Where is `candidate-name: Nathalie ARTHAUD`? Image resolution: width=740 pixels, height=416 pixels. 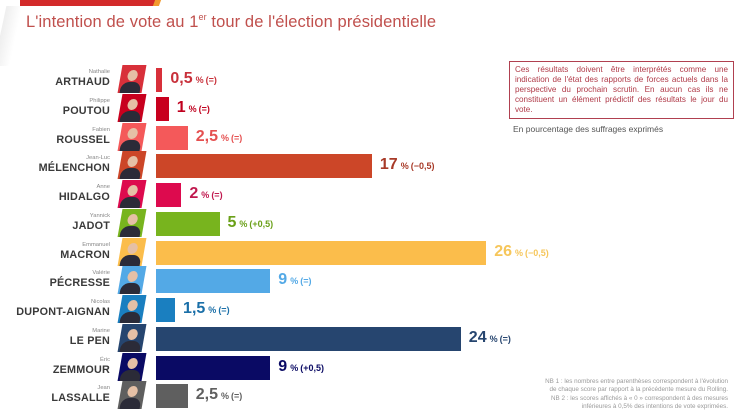
candidate-name: Nathalie ARTHAUD is located at coordinates (82, 78).